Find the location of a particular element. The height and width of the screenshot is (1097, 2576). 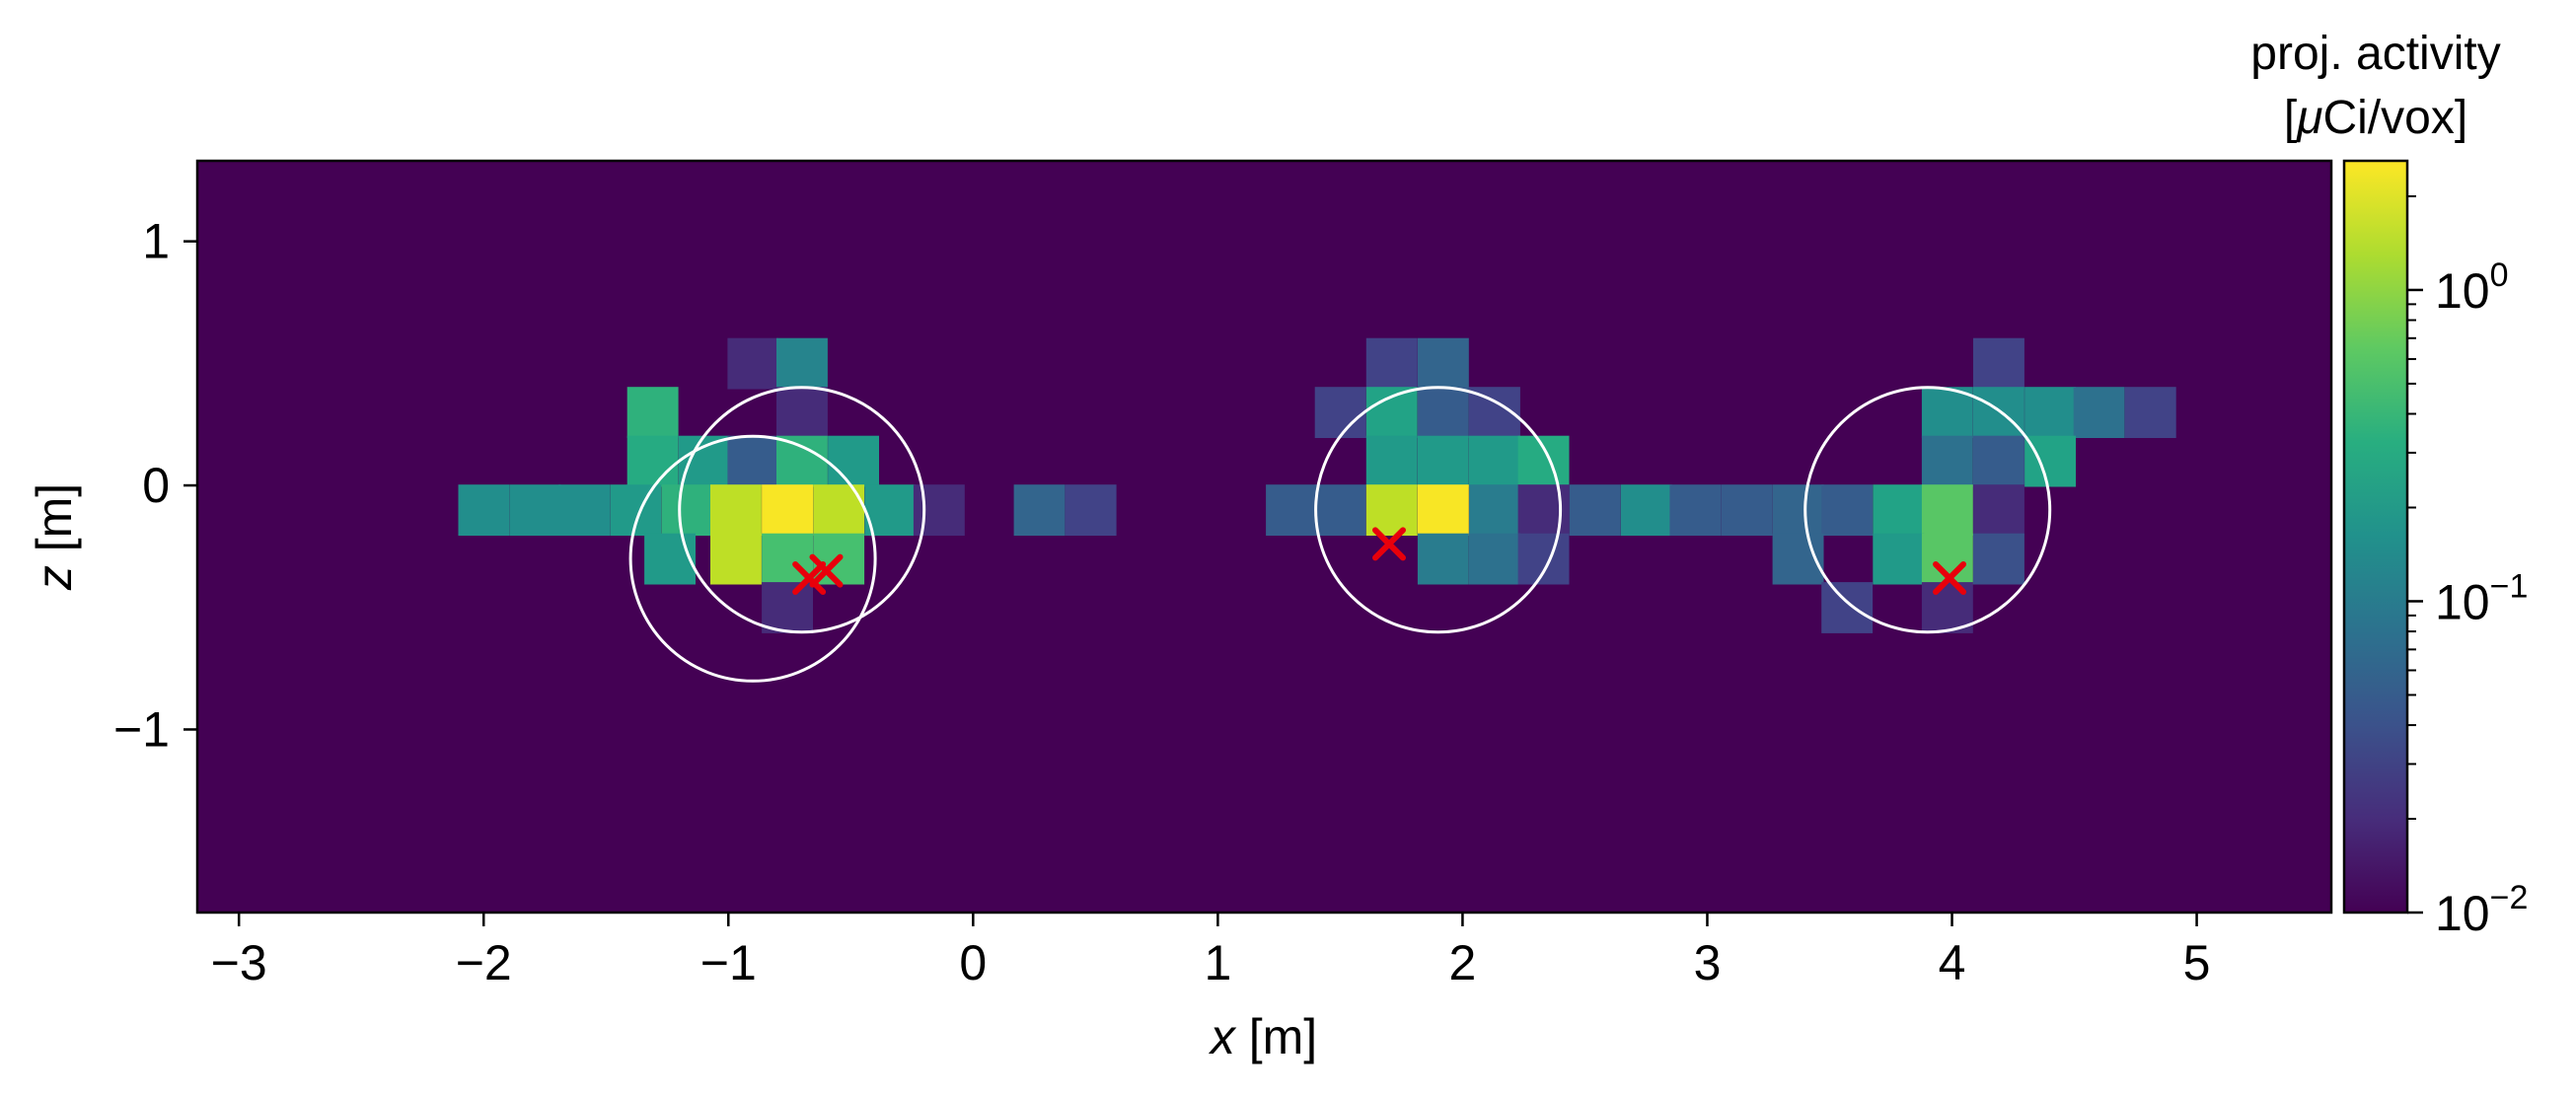

x-tick-label: 5 is located at coordinates (2197, 962).